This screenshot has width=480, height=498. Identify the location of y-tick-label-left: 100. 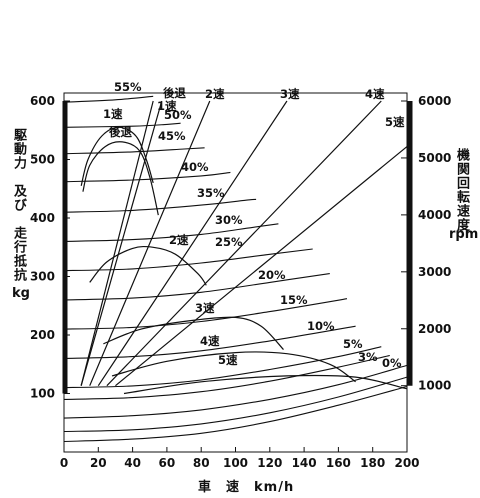
(42, 394).